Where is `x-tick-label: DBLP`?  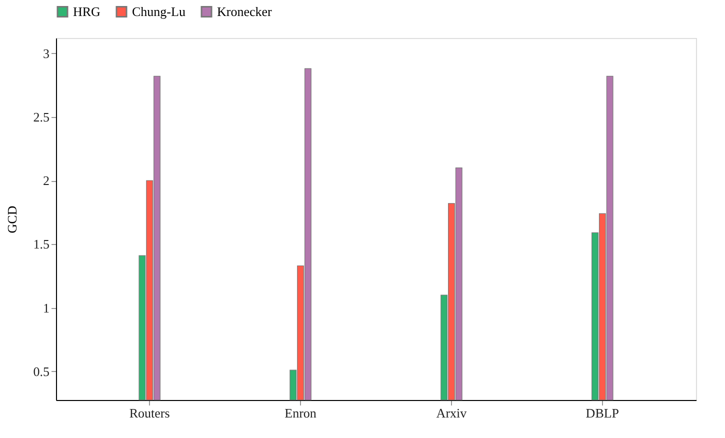
x-tick-label: DBLP is located at coordinates (603, 413).